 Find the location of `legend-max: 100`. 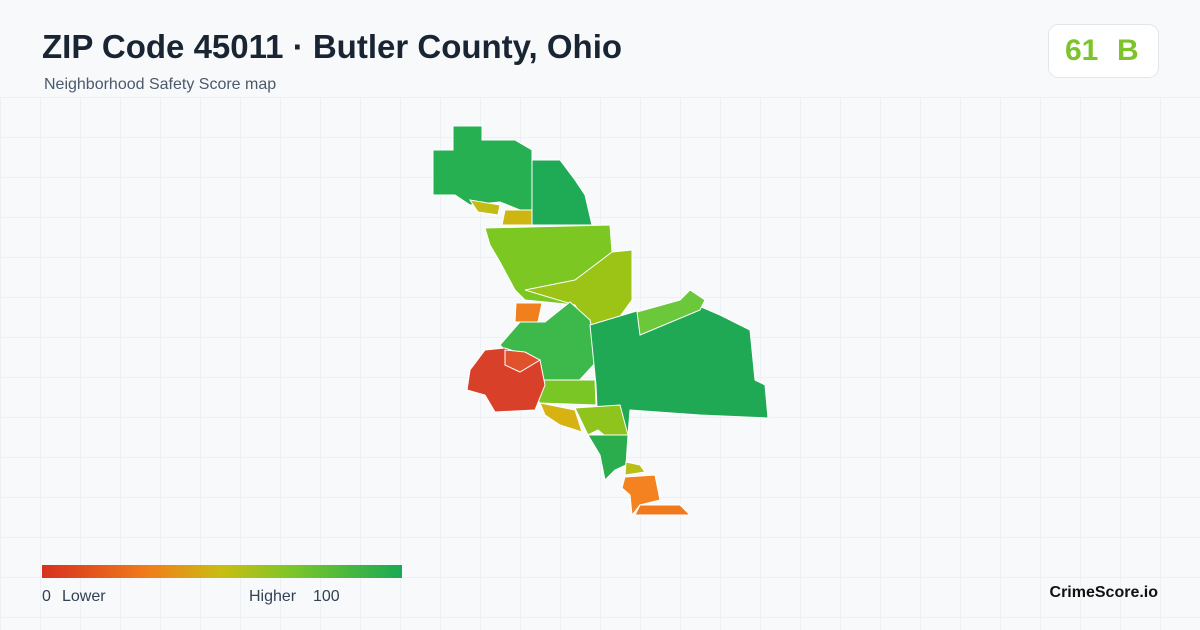

legend-max: 100 is located at coordinates (326, 596).